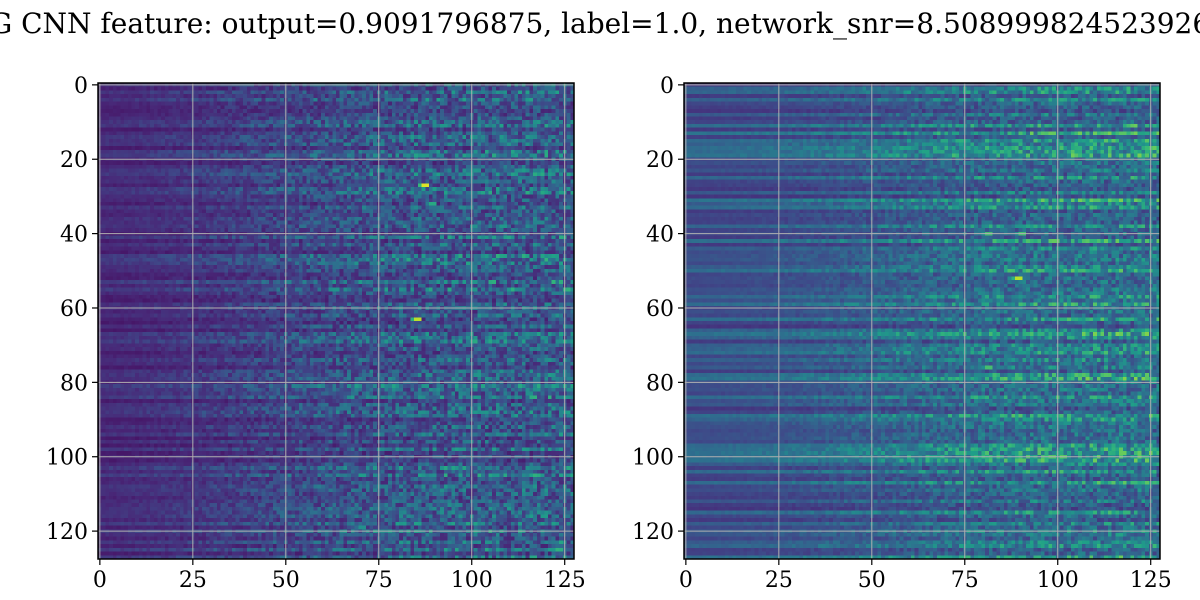 This screenshot has width=1200, height=600. Describe the element at coordinates (339, 576) in the screenshot. I see `x-ticks-left: 0 25 50 75 100 125` at that location.